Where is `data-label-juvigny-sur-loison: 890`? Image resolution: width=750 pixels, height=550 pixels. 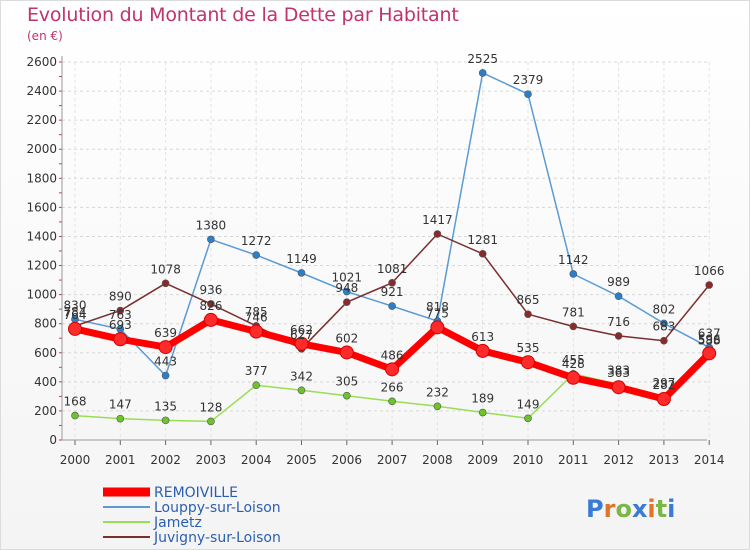 data-label-juvigny-sur-loison: 890 is located at coordinates (120, 297).